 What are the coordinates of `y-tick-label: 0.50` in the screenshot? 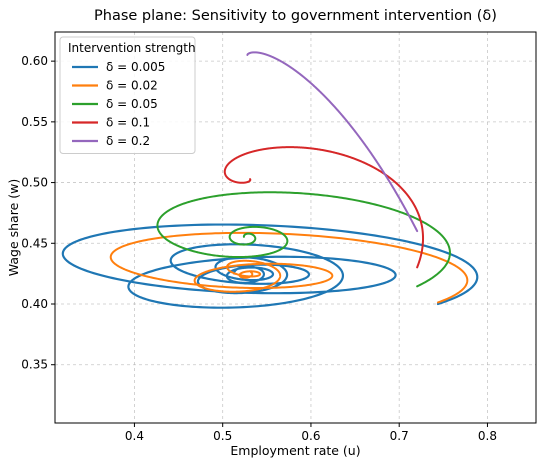 It's located at (34, 183).